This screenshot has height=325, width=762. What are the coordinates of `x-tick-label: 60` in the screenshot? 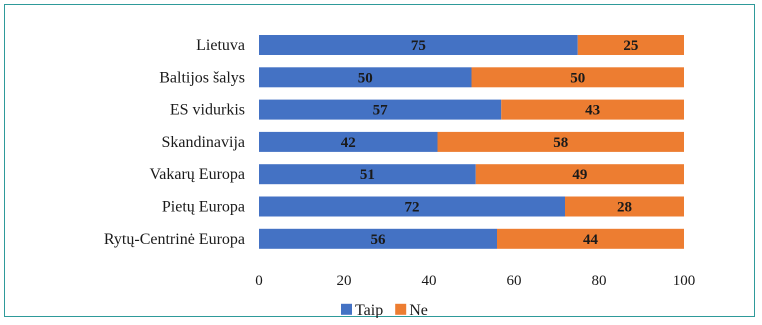 It's located at (514, 281).